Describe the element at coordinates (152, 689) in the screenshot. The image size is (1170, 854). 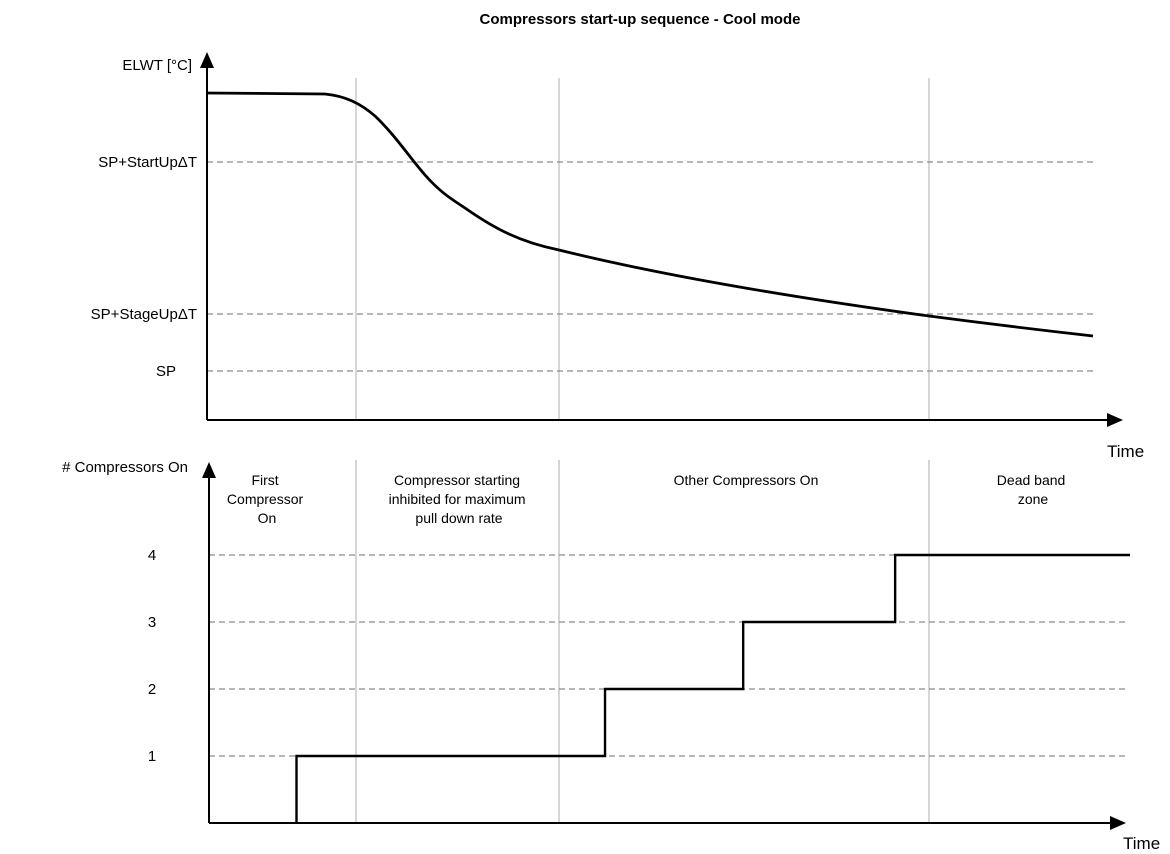
I see `compressor-tick-label-2: 2` at that location.